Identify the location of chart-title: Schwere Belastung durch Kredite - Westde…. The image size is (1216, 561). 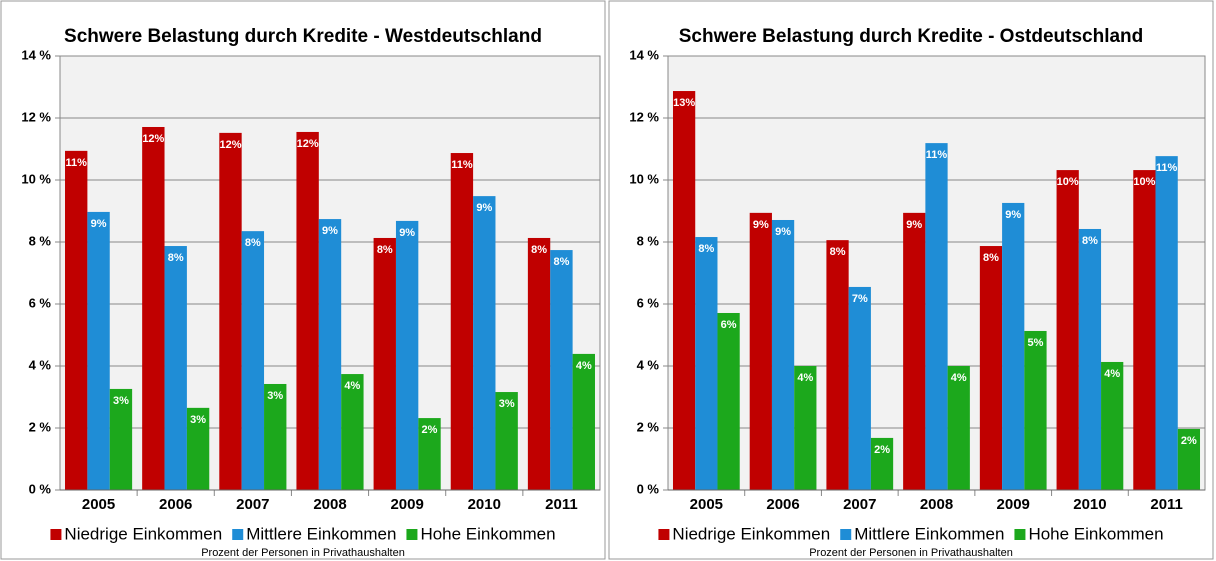
(303, 36).